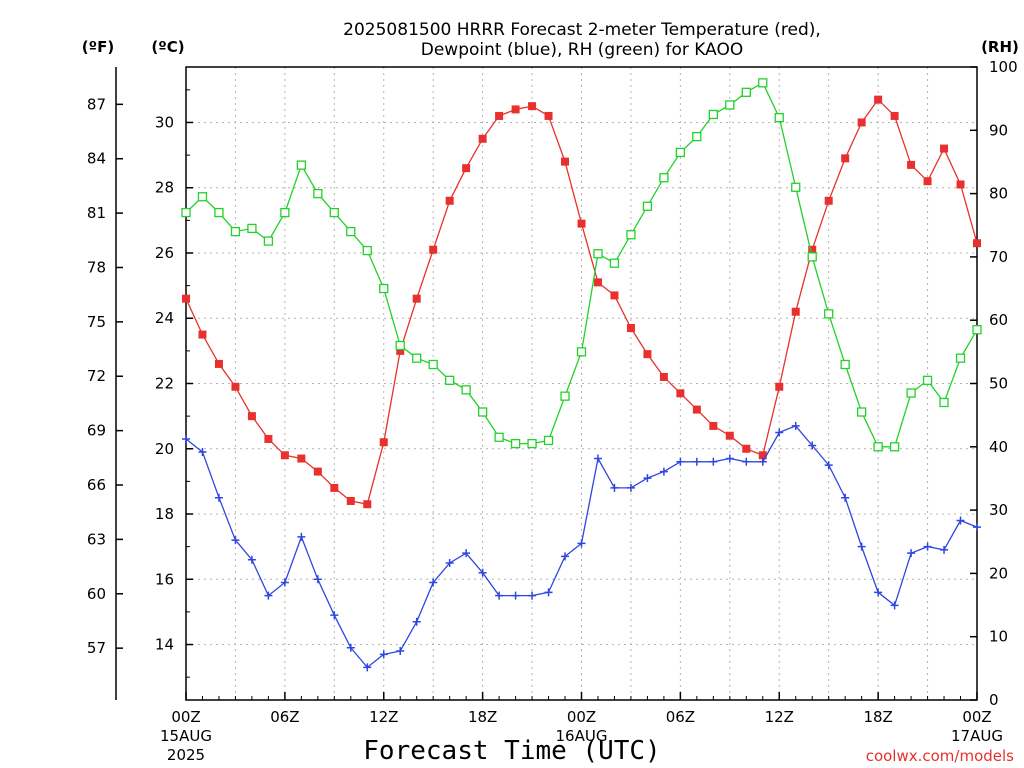  I want to click on fahrenheit-tick-label: 75, so click(96, 322).